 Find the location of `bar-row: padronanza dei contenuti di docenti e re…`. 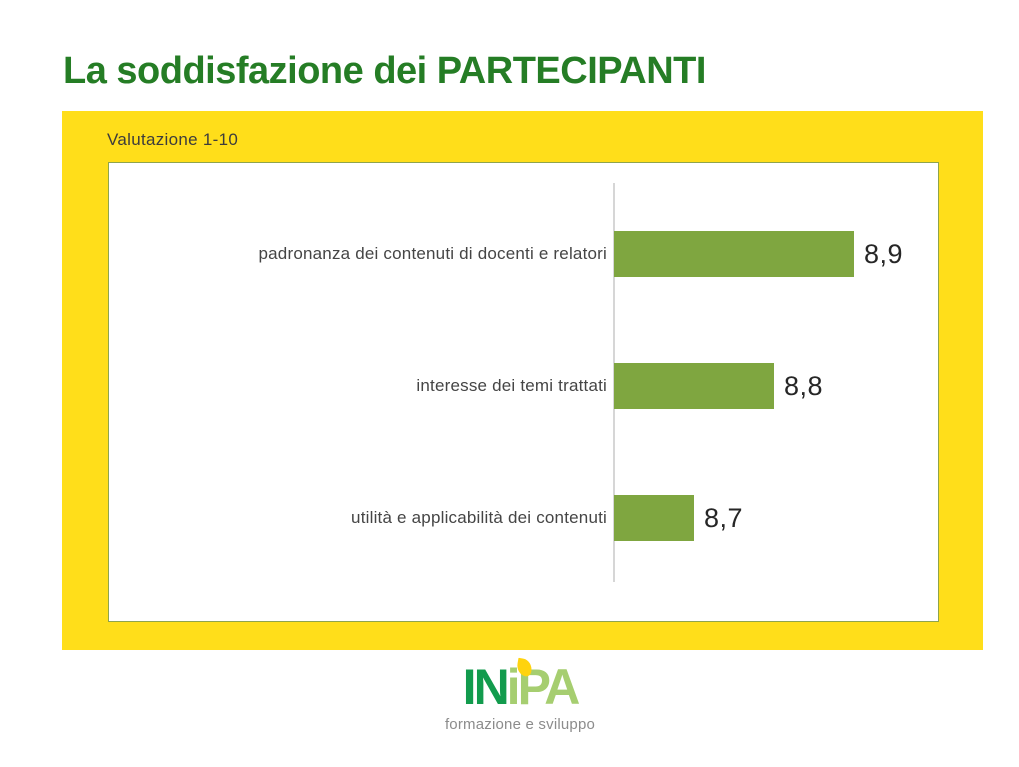

bar-row: padronanza dei contenuti di docenti e re… is located at coordinates (523, 254).